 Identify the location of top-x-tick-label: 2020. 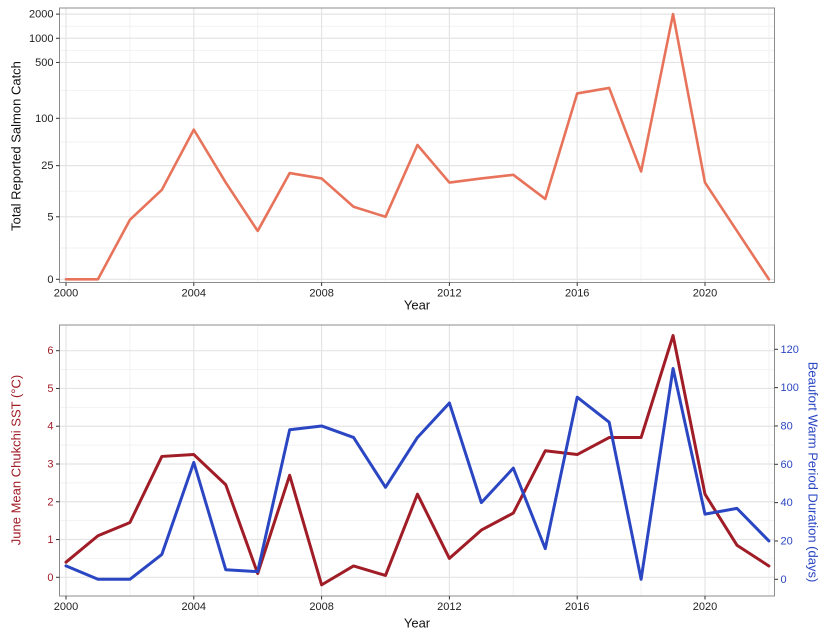
(705, 294).